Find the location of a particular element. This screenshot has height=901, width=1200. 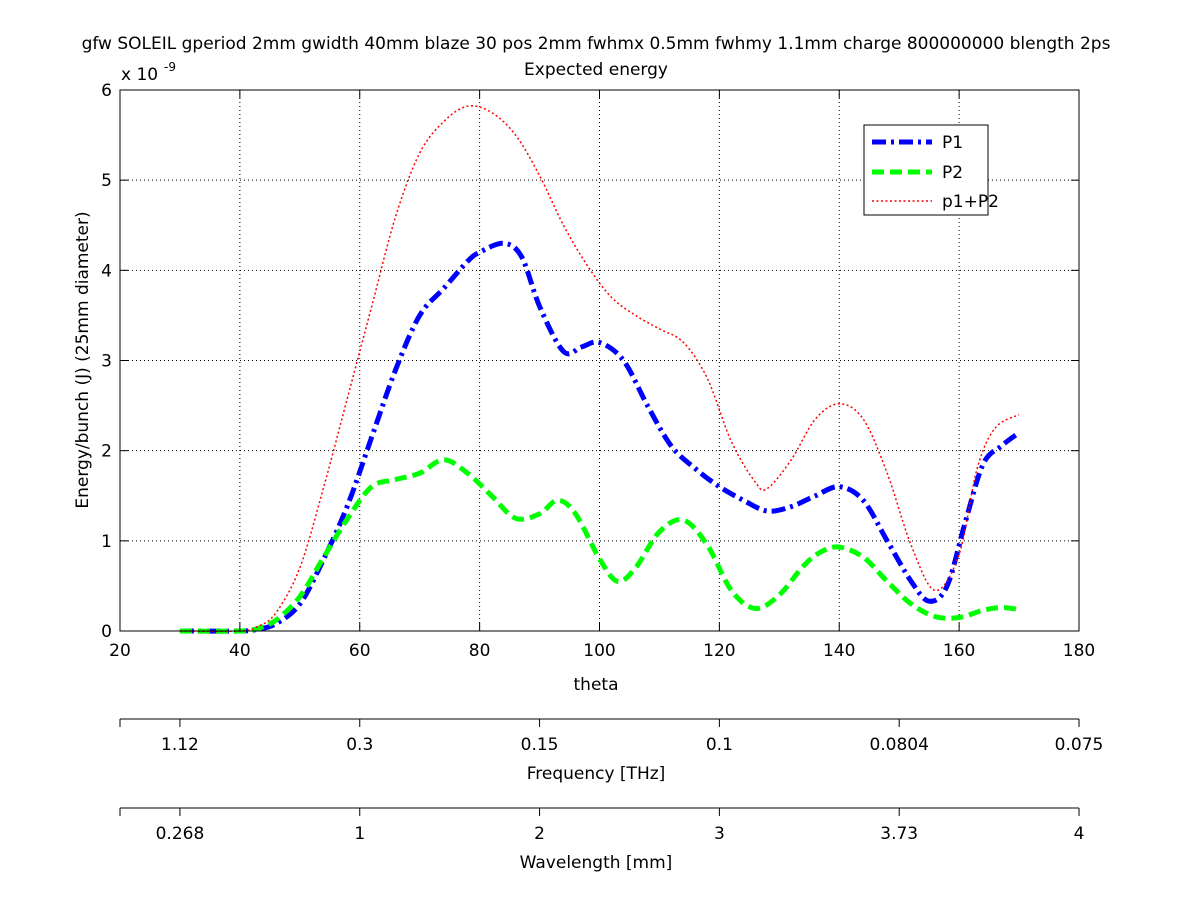

x-tick-label: 160 is located at coordinates (959, 651).